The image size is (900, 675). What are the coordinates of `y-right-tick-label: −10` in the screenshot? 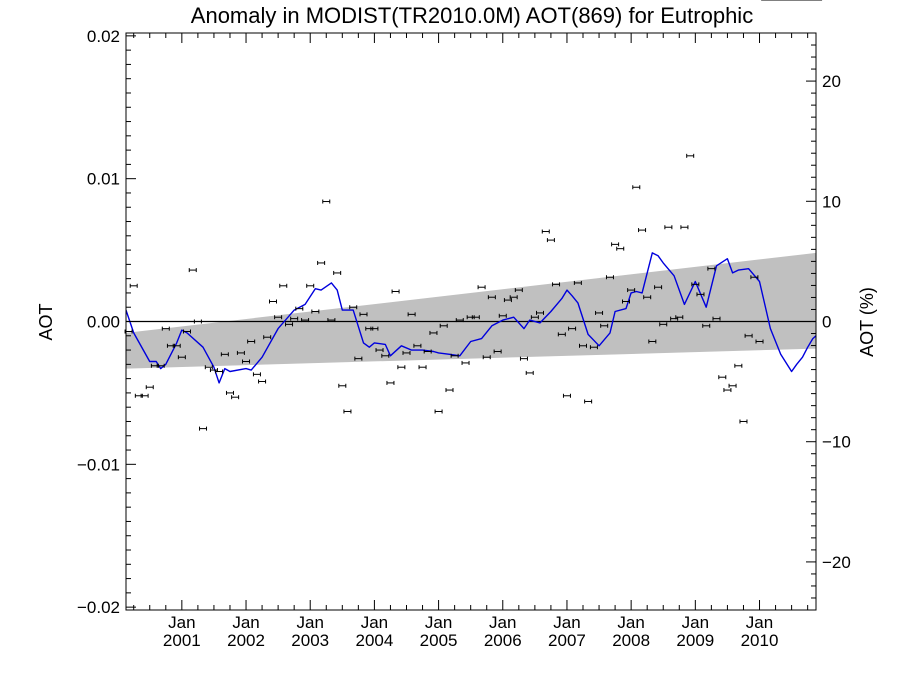 It's located at (836, 442).